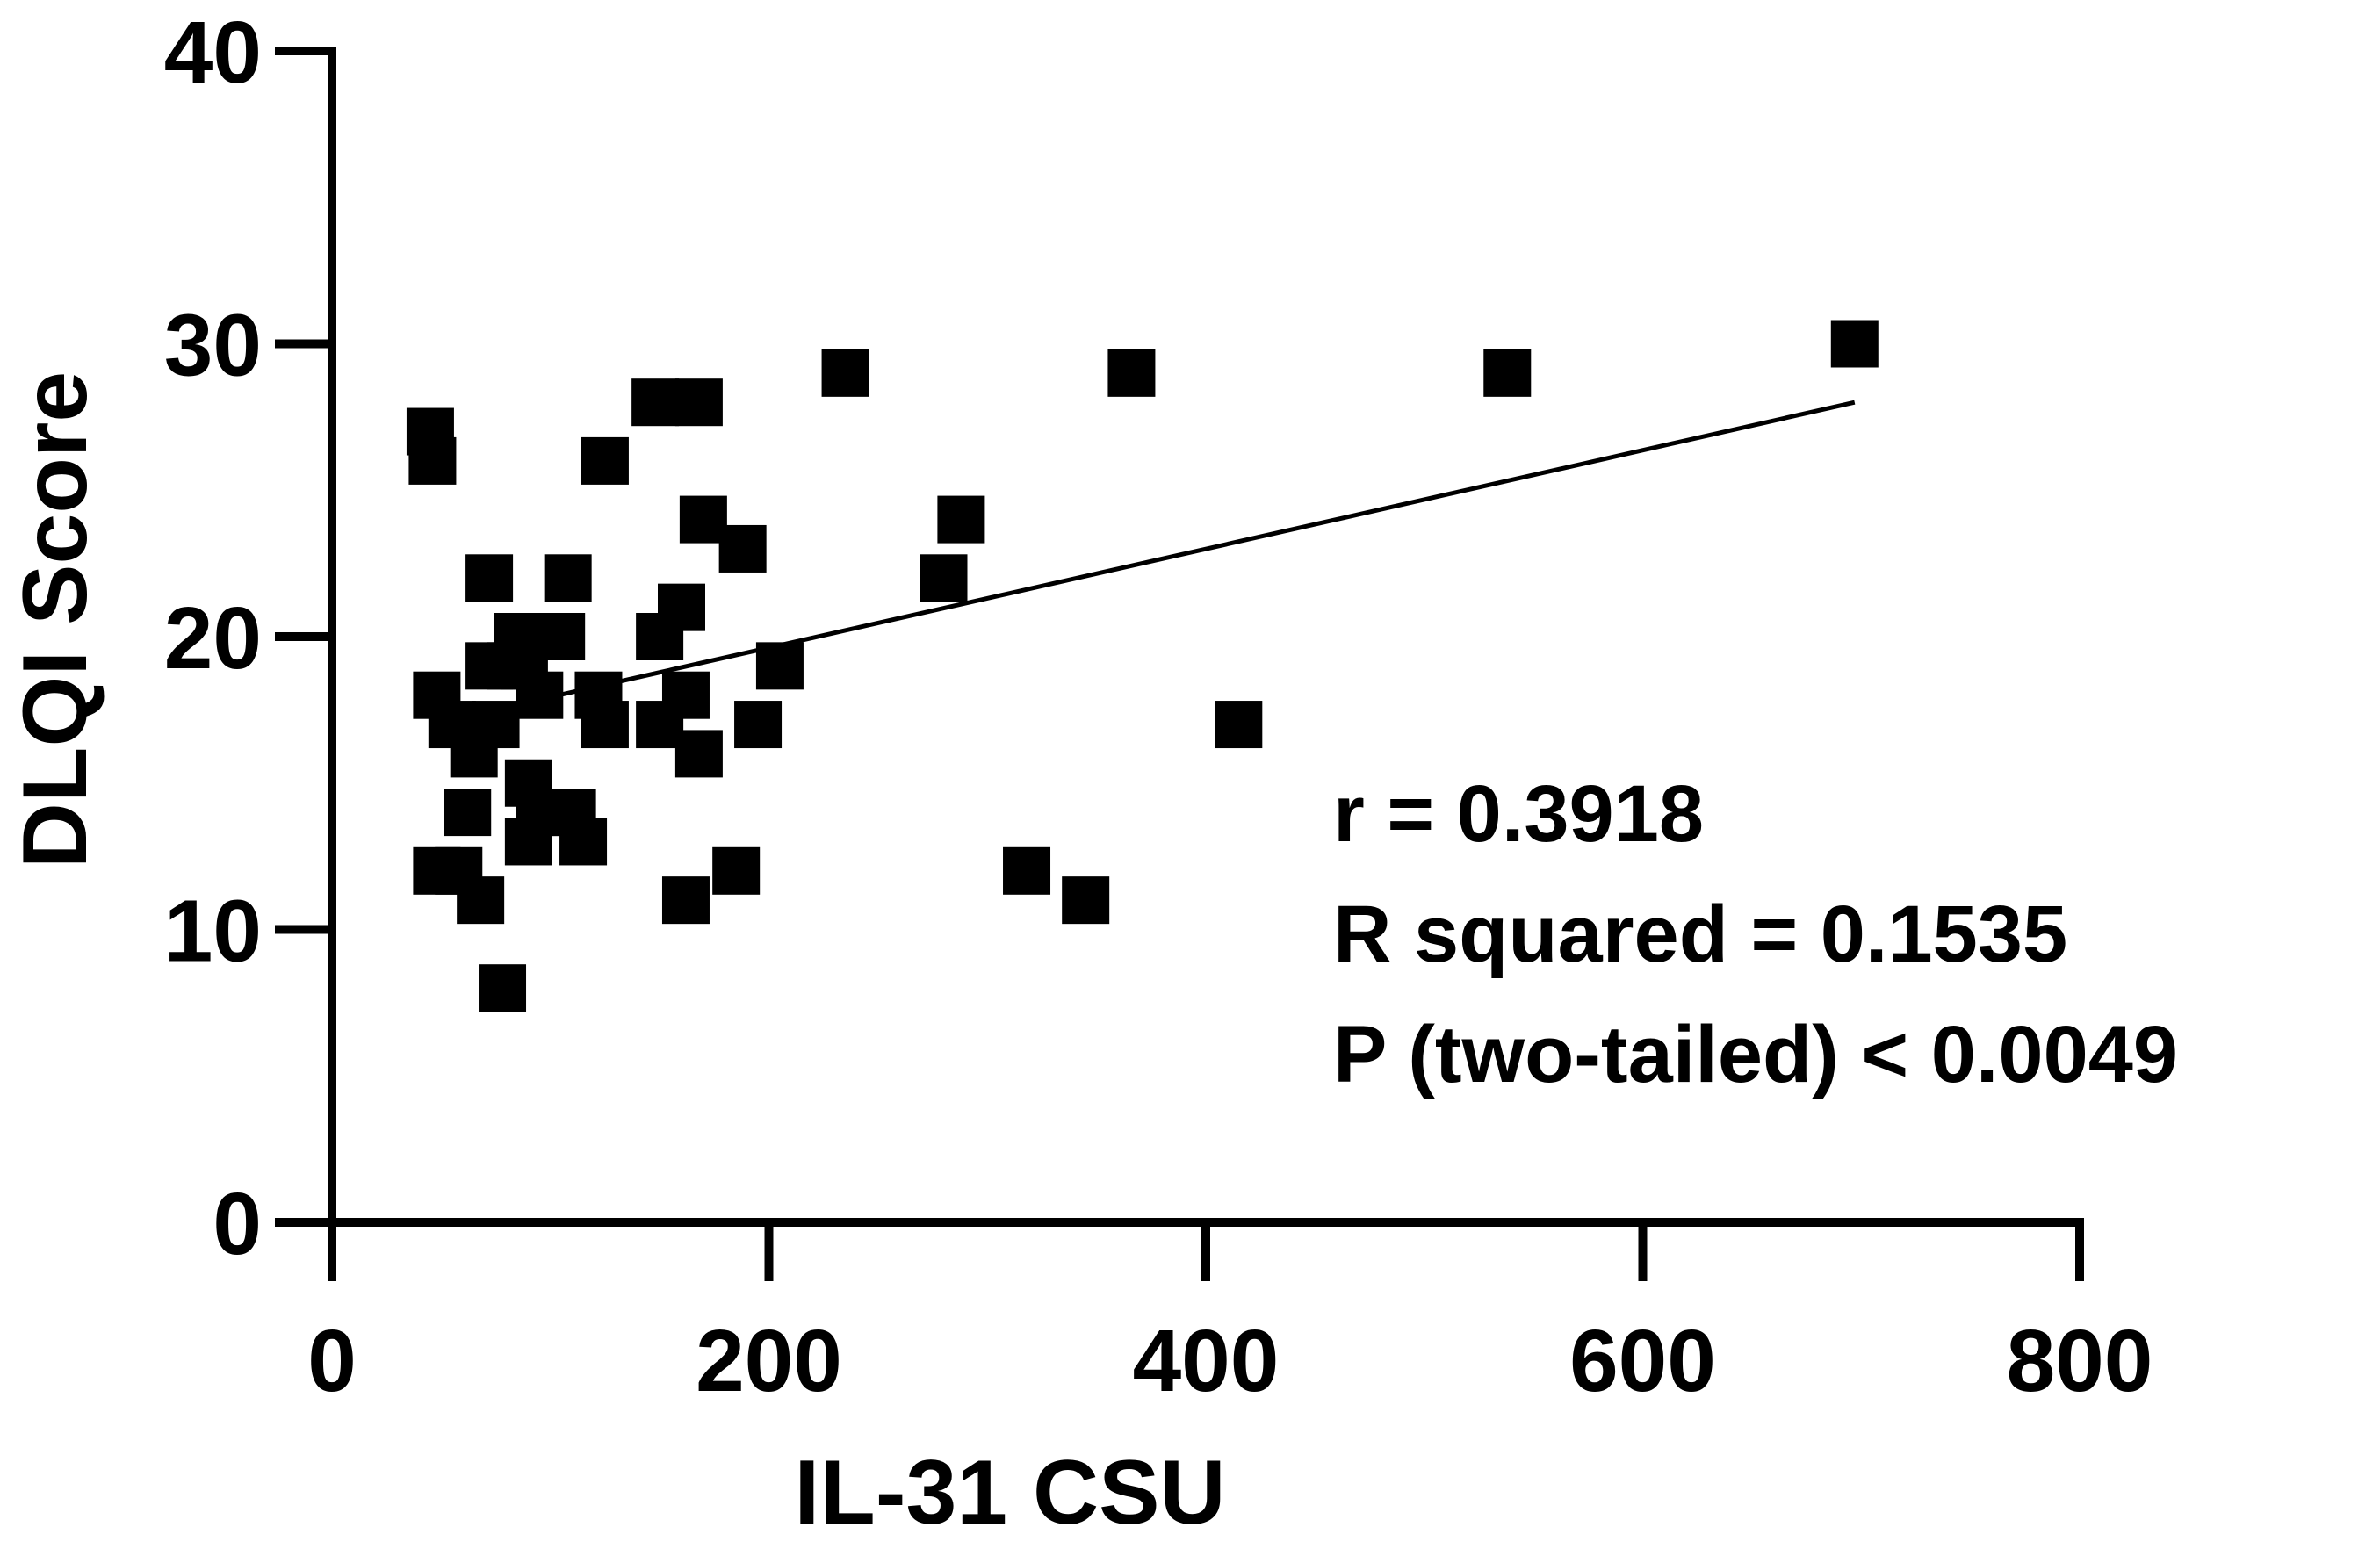 The image size is (2380, 1556). Describe the element at coordinates (213, 53) in the screenshot. I see `y-tick-label: 40` at that location.